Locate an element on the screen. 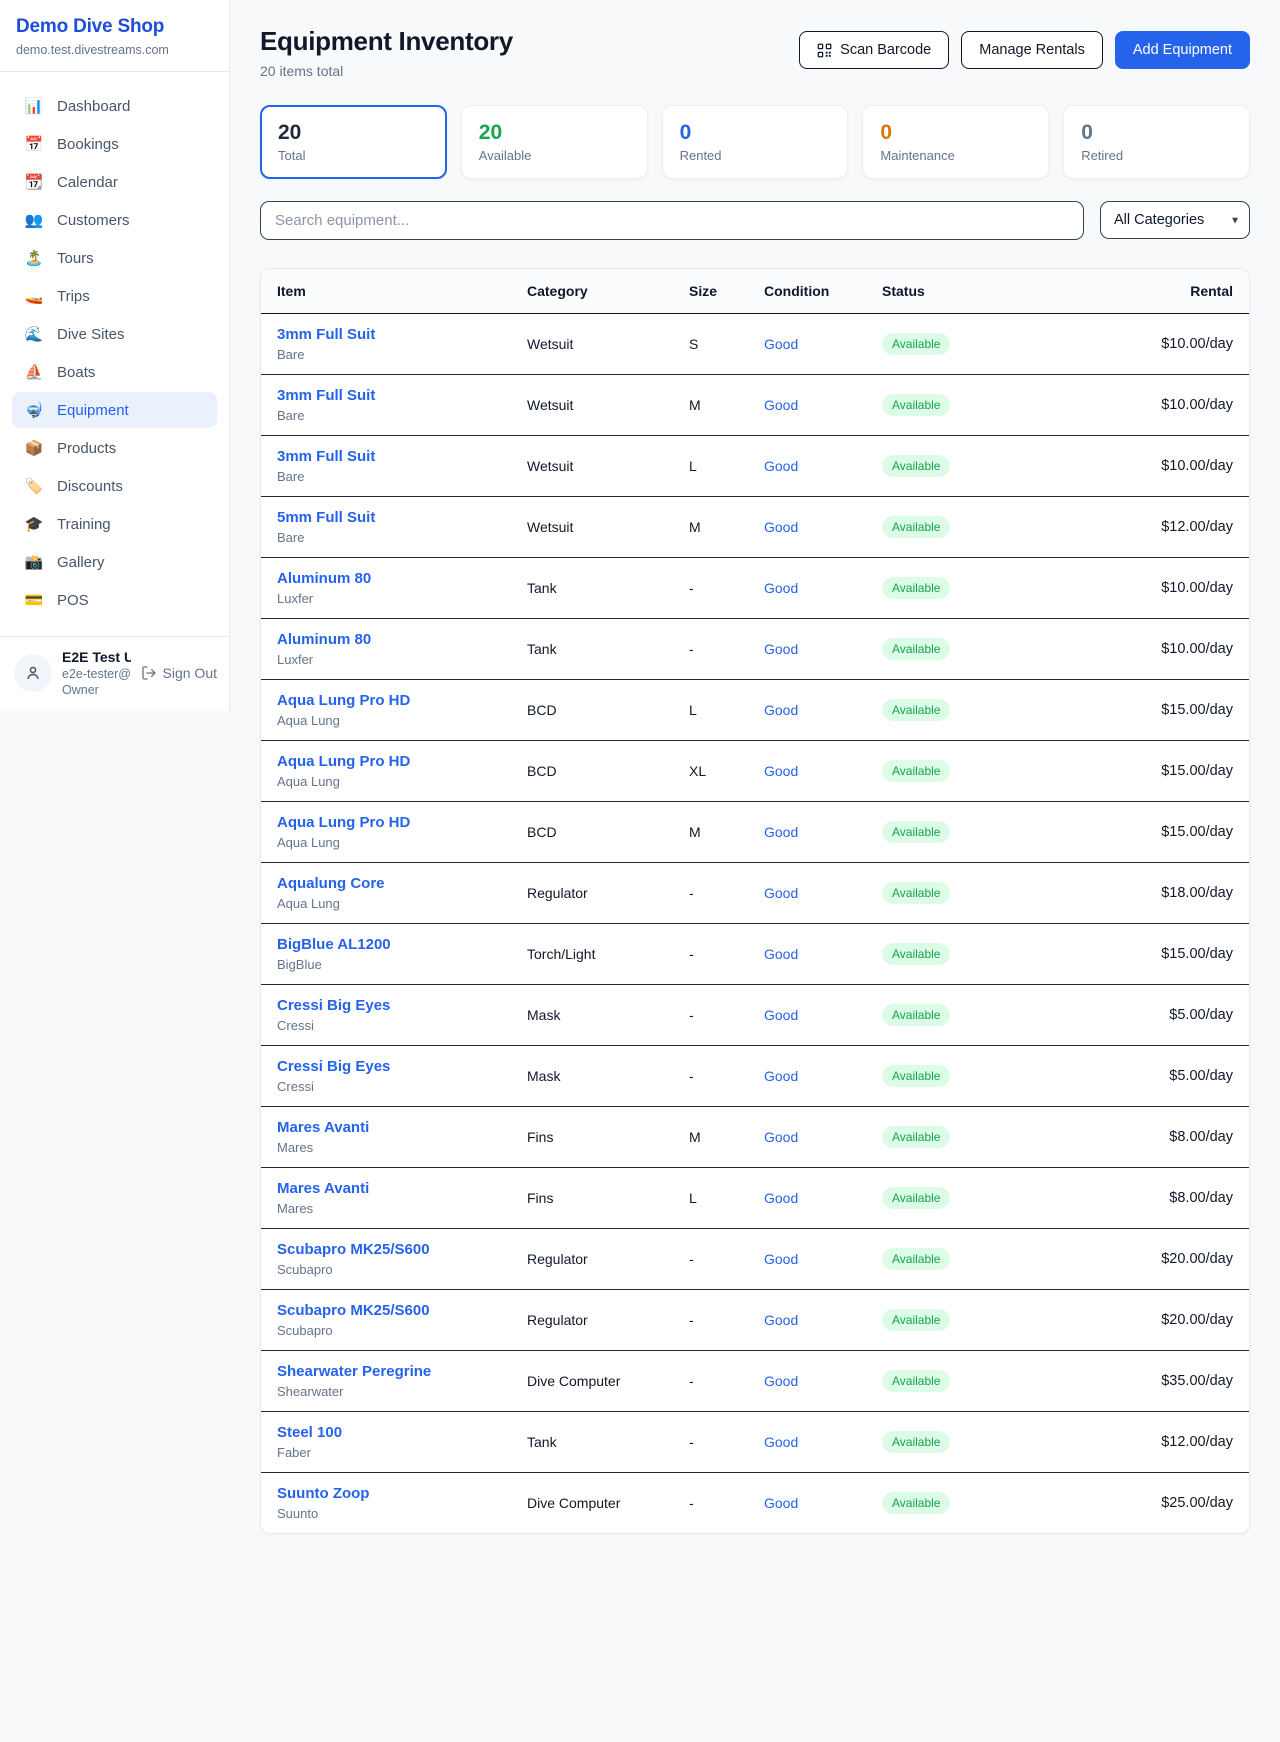 The image size is (1280, 1742). stat-card-maintenance: 0 Maintenance is located at coordinates (956, 142).